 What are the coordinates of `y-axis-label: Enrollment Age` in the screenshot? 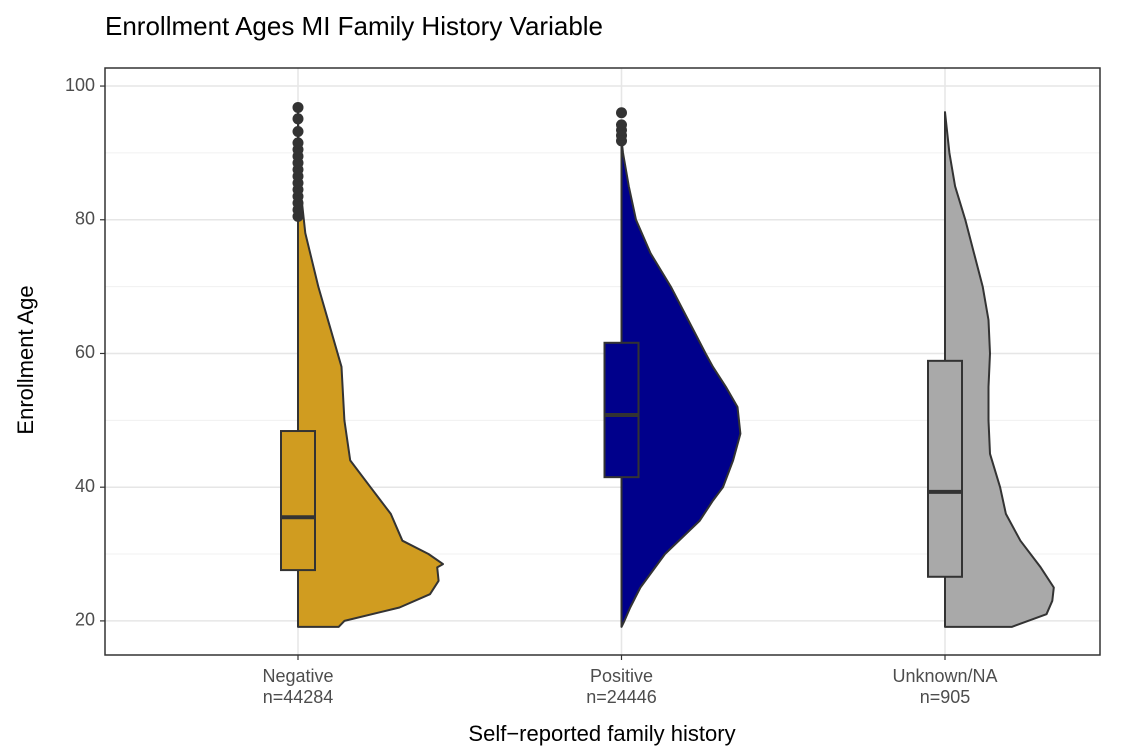 It's located at (25, 359).